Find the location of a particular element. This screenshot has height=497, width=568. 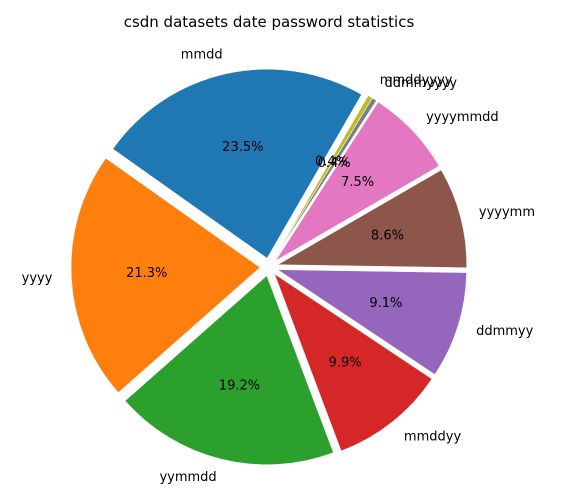

slice-percent-ddmmyyyy: 0.4% is located at coordinates (334, 163).